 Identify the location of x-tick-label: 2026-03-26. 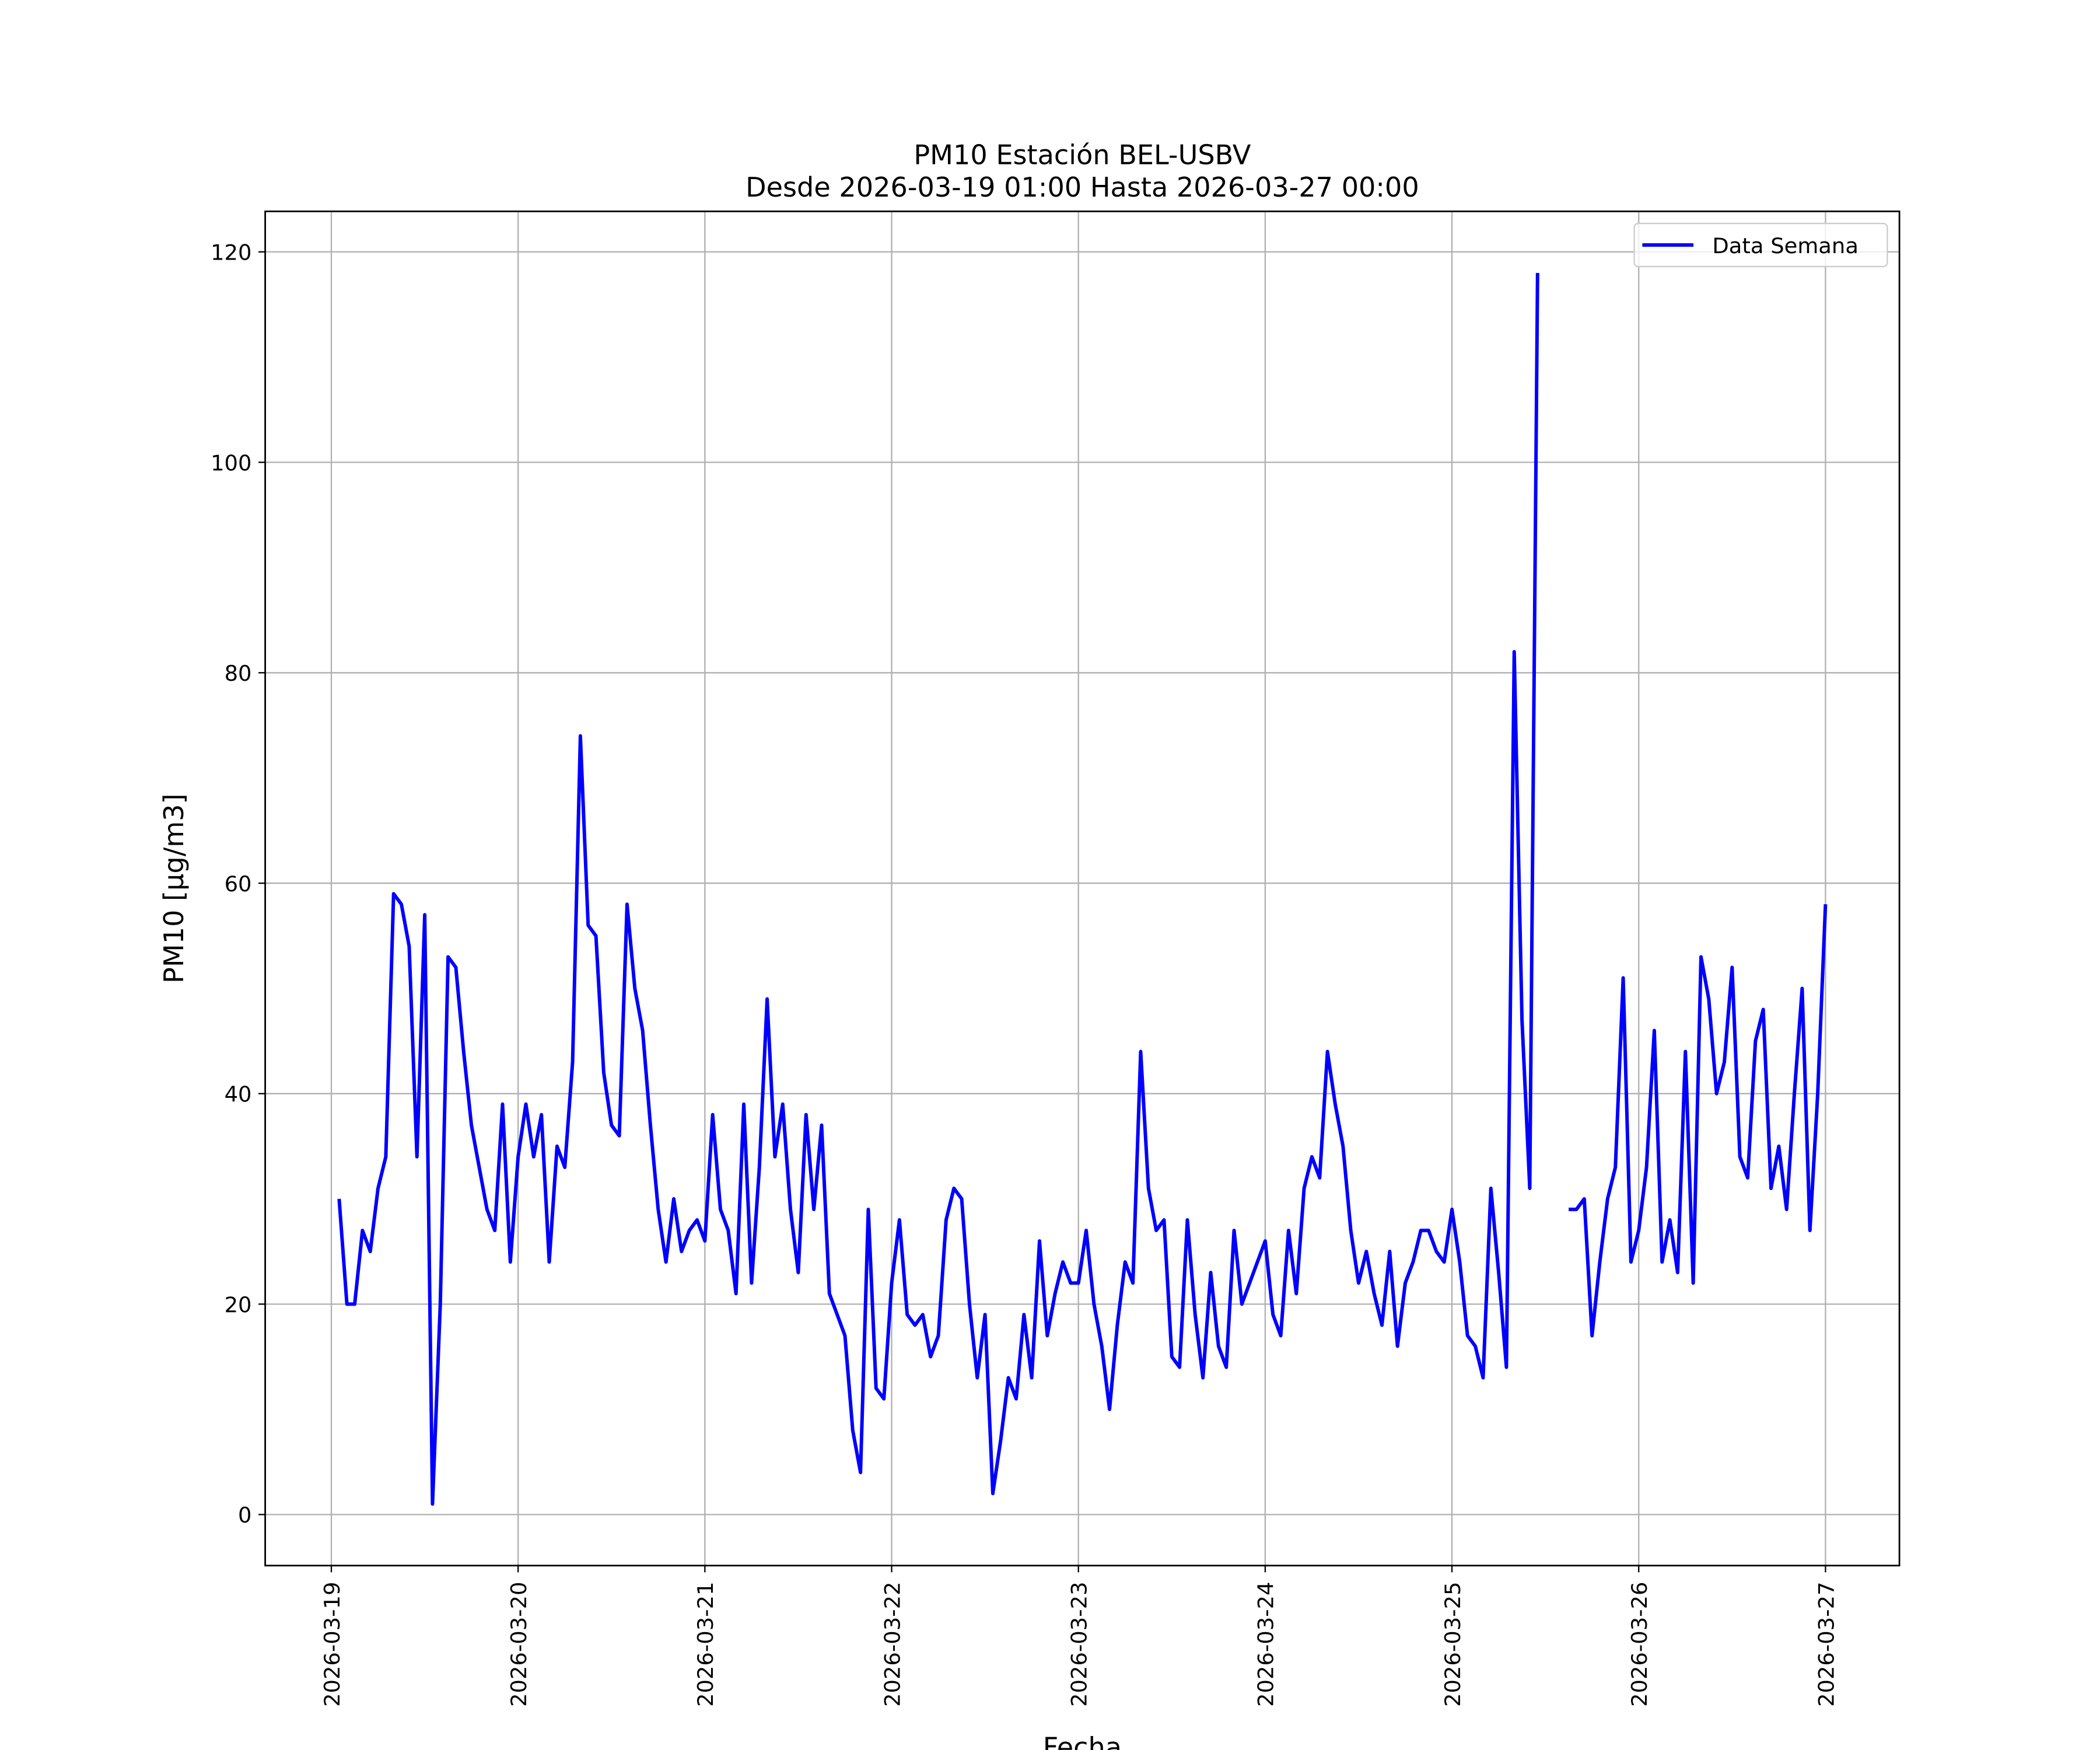
(1639, 1644).